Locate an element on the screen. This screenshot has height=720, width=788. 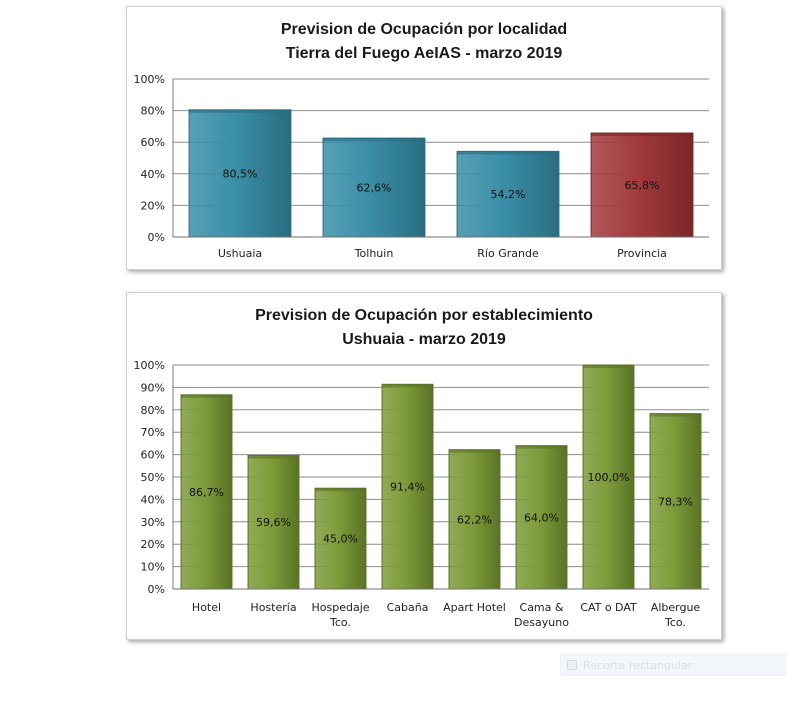
data-label: 59,6% is located at coordinates (273, 522).